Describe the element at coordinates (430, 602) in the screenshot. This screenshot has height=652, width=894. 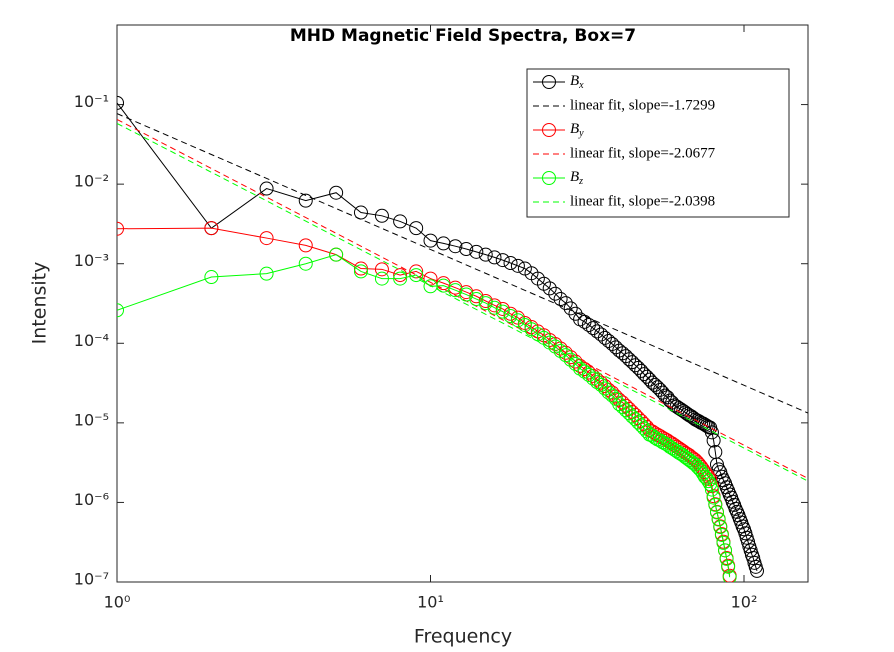
I see `x-tick-label: 10¹` at that location.